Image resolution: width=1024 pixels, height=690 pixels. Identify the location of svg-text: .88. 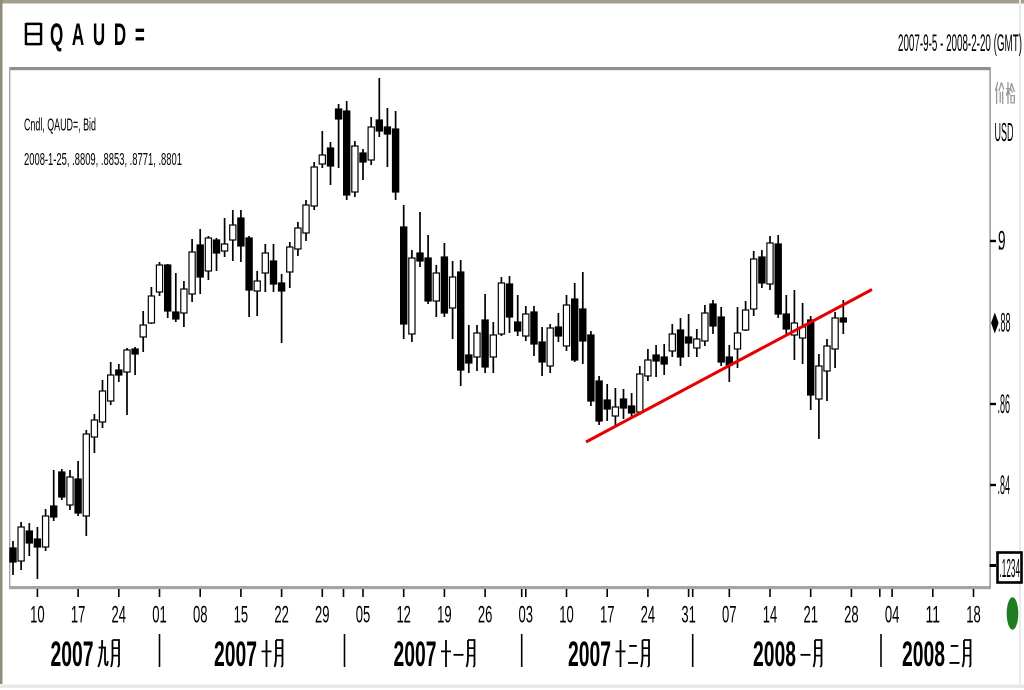
(1004, 323).